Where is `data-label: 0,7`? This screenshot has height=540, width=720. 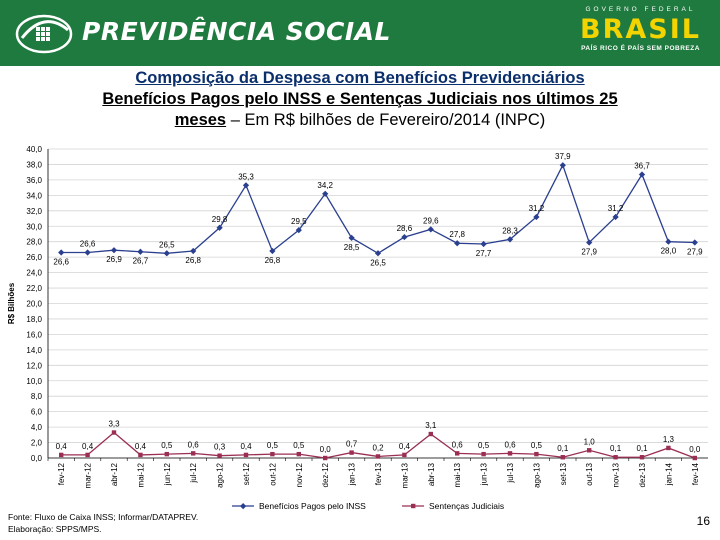
data-label: 0,7 is located at coordinates (352, 444).